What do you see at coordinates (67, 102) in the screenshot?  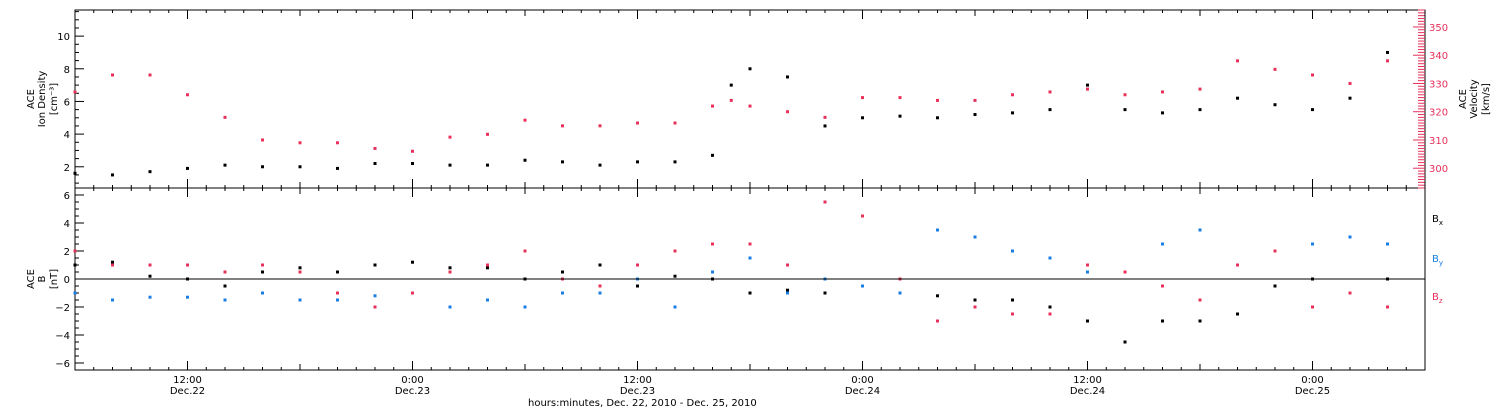 I see `density-axis-tick-label: 6` at bounding box center [67, 102].